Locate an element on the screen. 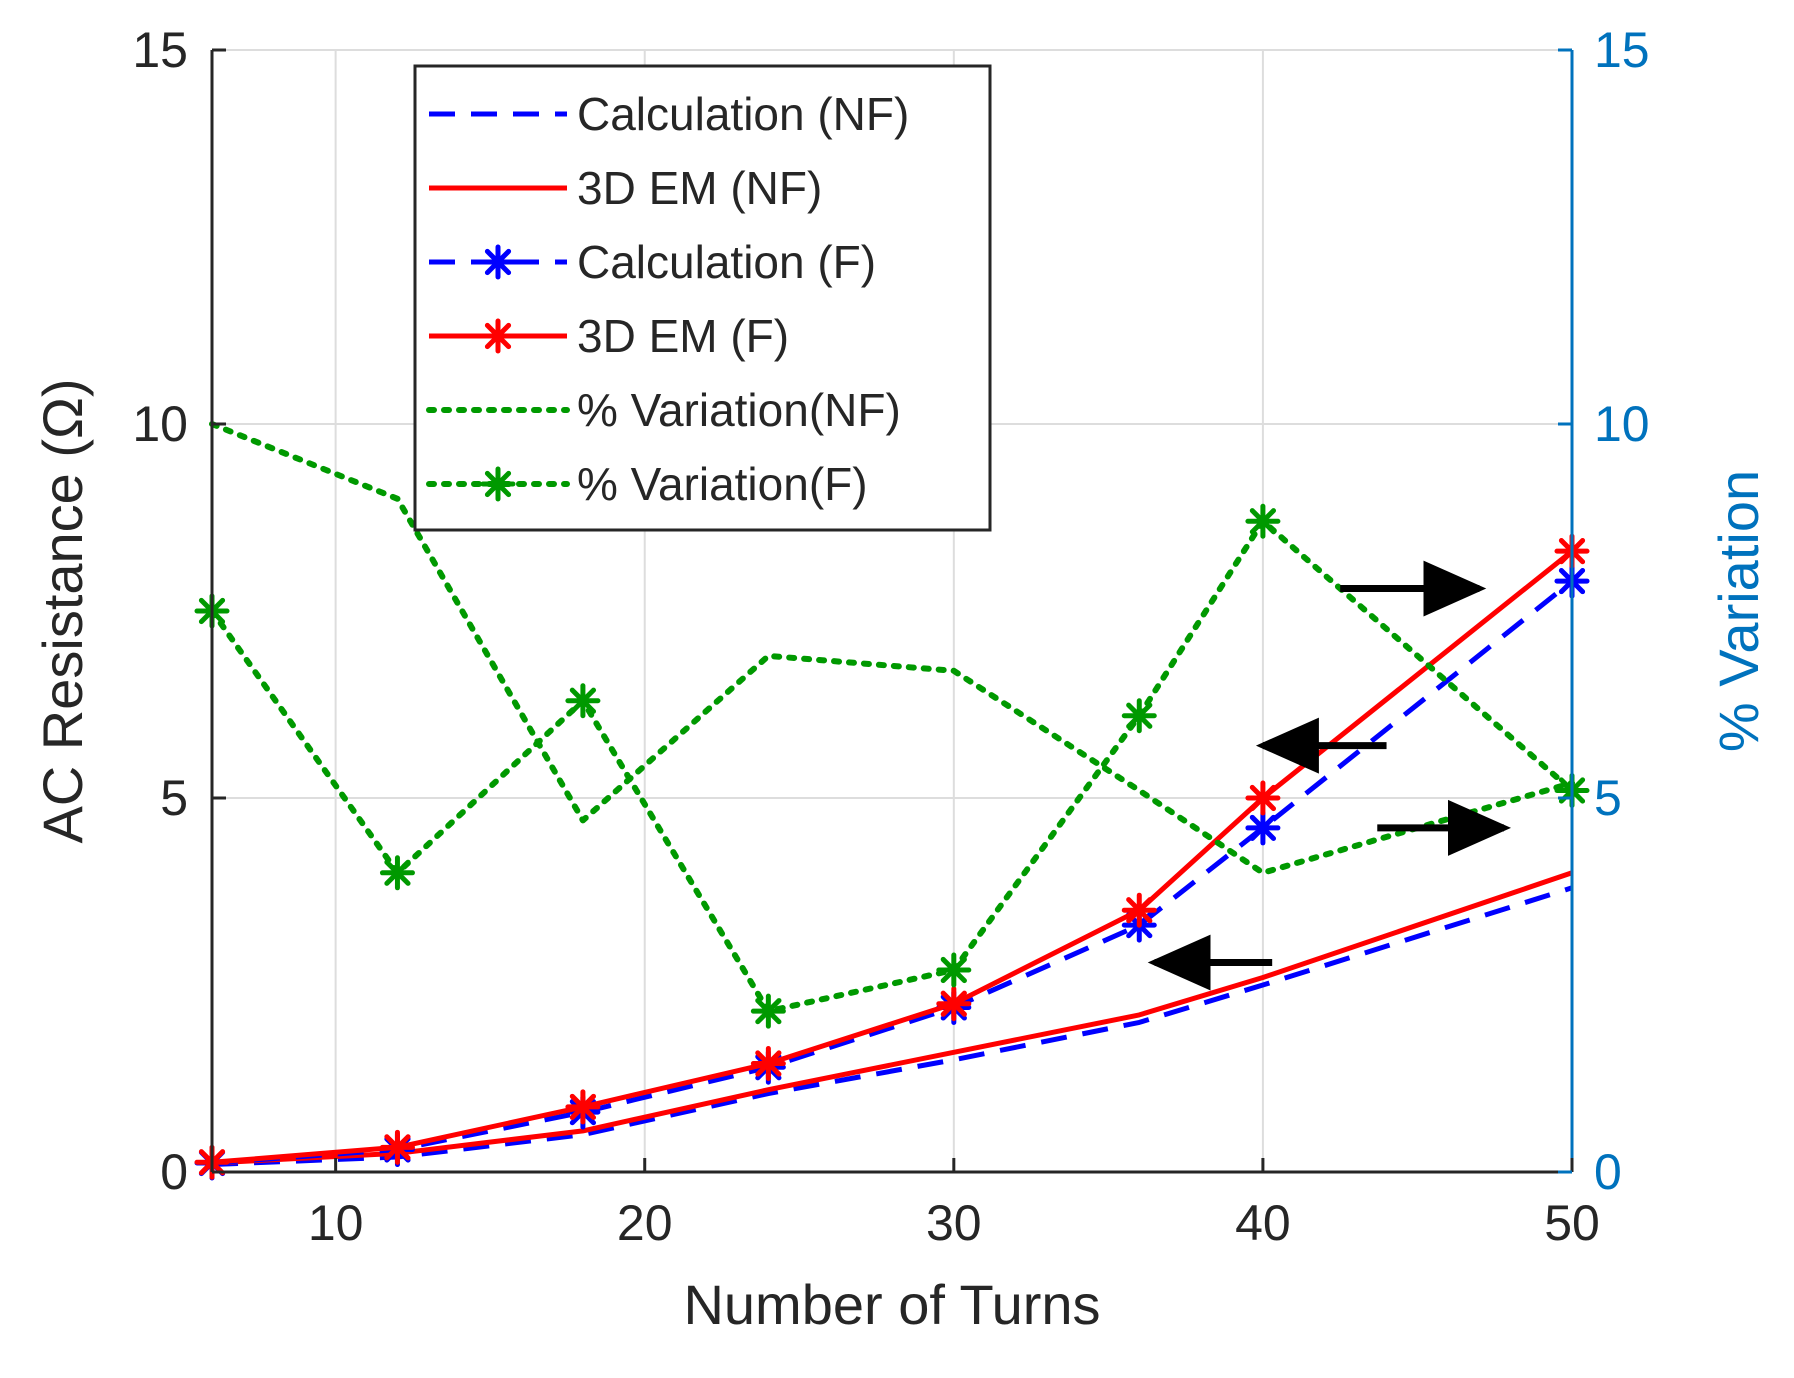 This screenshot has width=1794, height=1378. legend-item-1: 3D EM (NF) is located at coordinates (625, 188).